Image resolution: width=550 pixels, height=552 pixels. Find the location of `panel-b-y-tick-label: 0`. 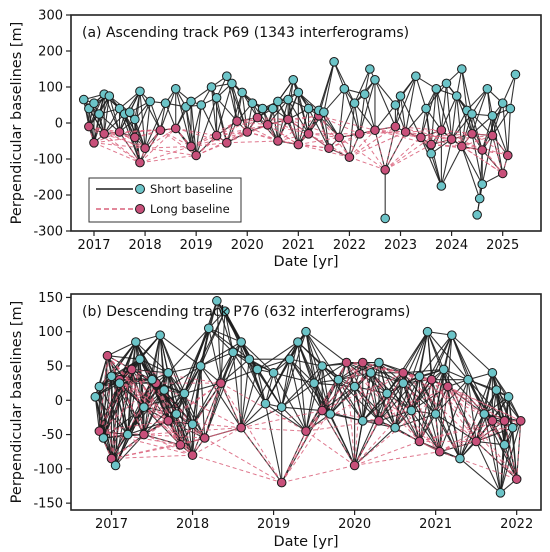

panel-b-y-tick-label: 0 is located at coordinates (59, 401).